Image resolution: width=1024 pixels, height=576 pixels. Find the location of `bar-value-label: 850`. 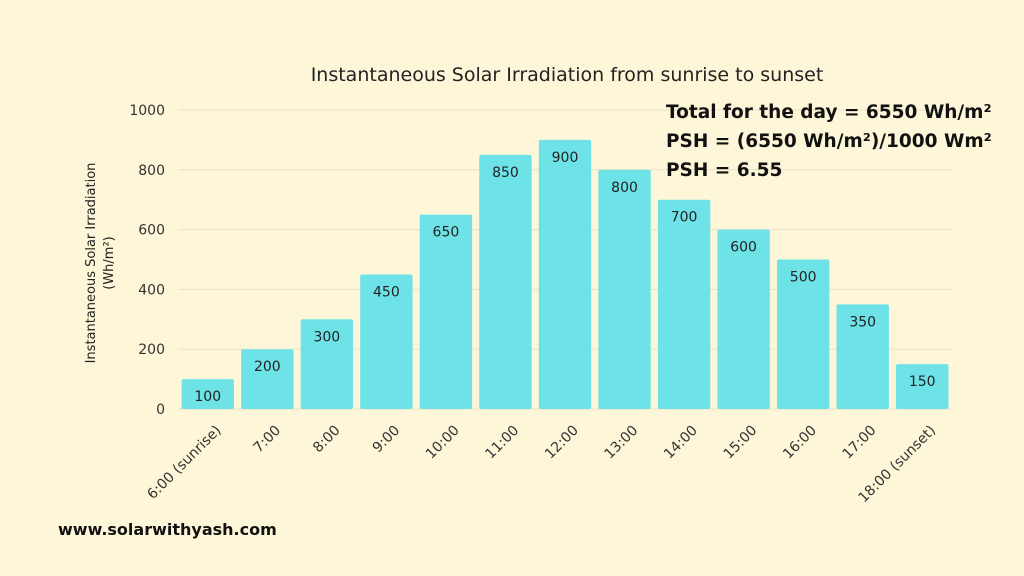

bar-value-label: 850 is located at coordinates (505, 173).